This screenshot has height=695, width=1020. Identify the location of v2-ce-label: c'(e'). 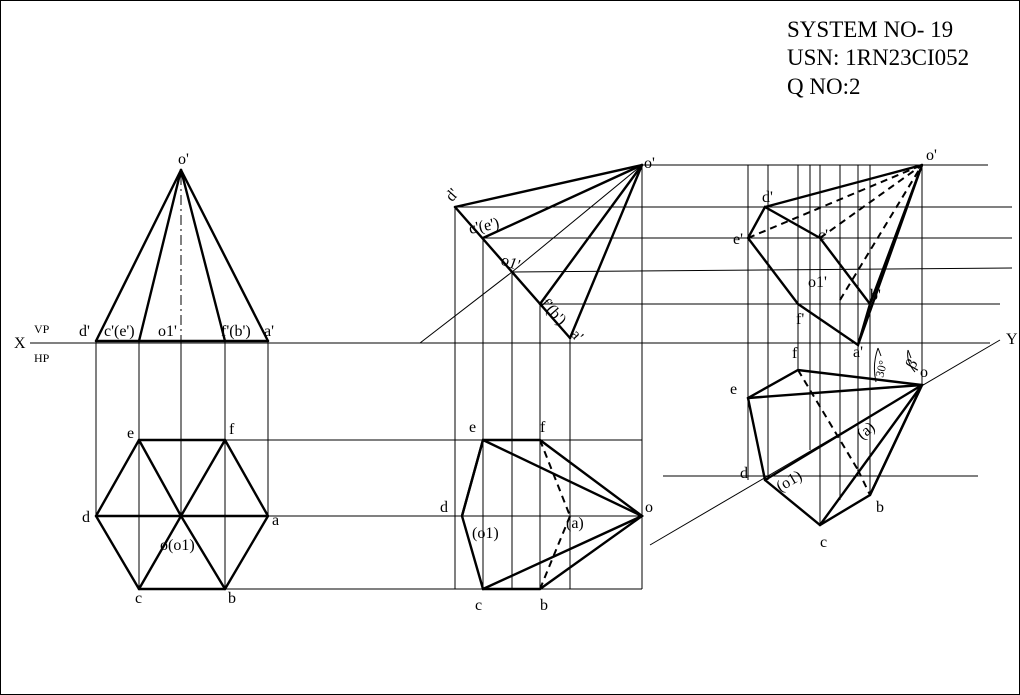
(483, 226).